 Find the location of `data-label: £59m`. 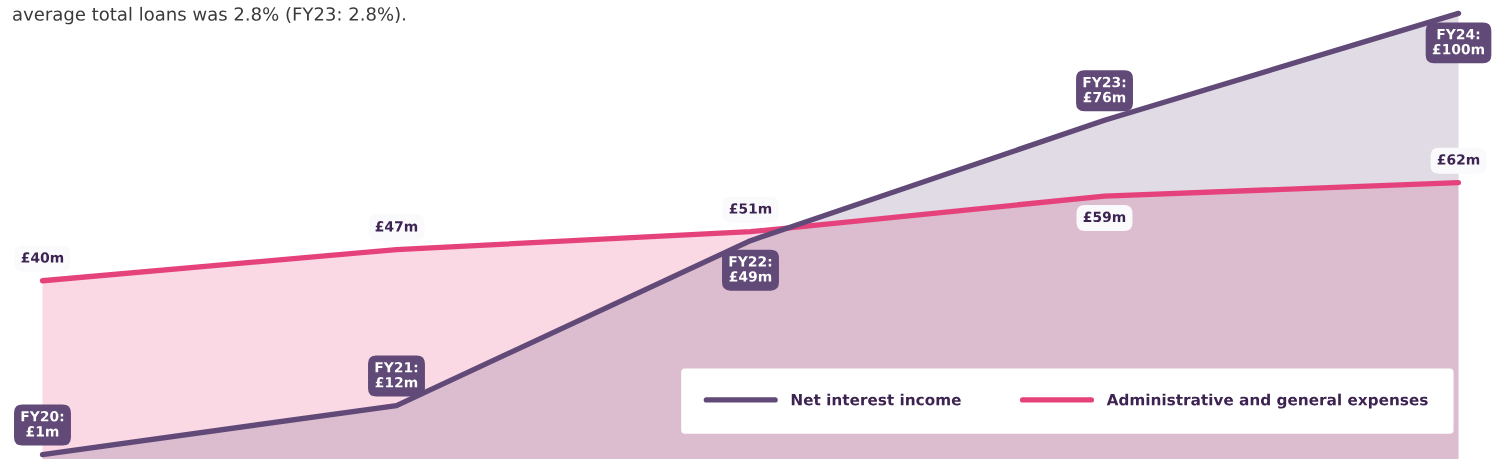

data-label: £59m is located at coordinates (1104, 217).